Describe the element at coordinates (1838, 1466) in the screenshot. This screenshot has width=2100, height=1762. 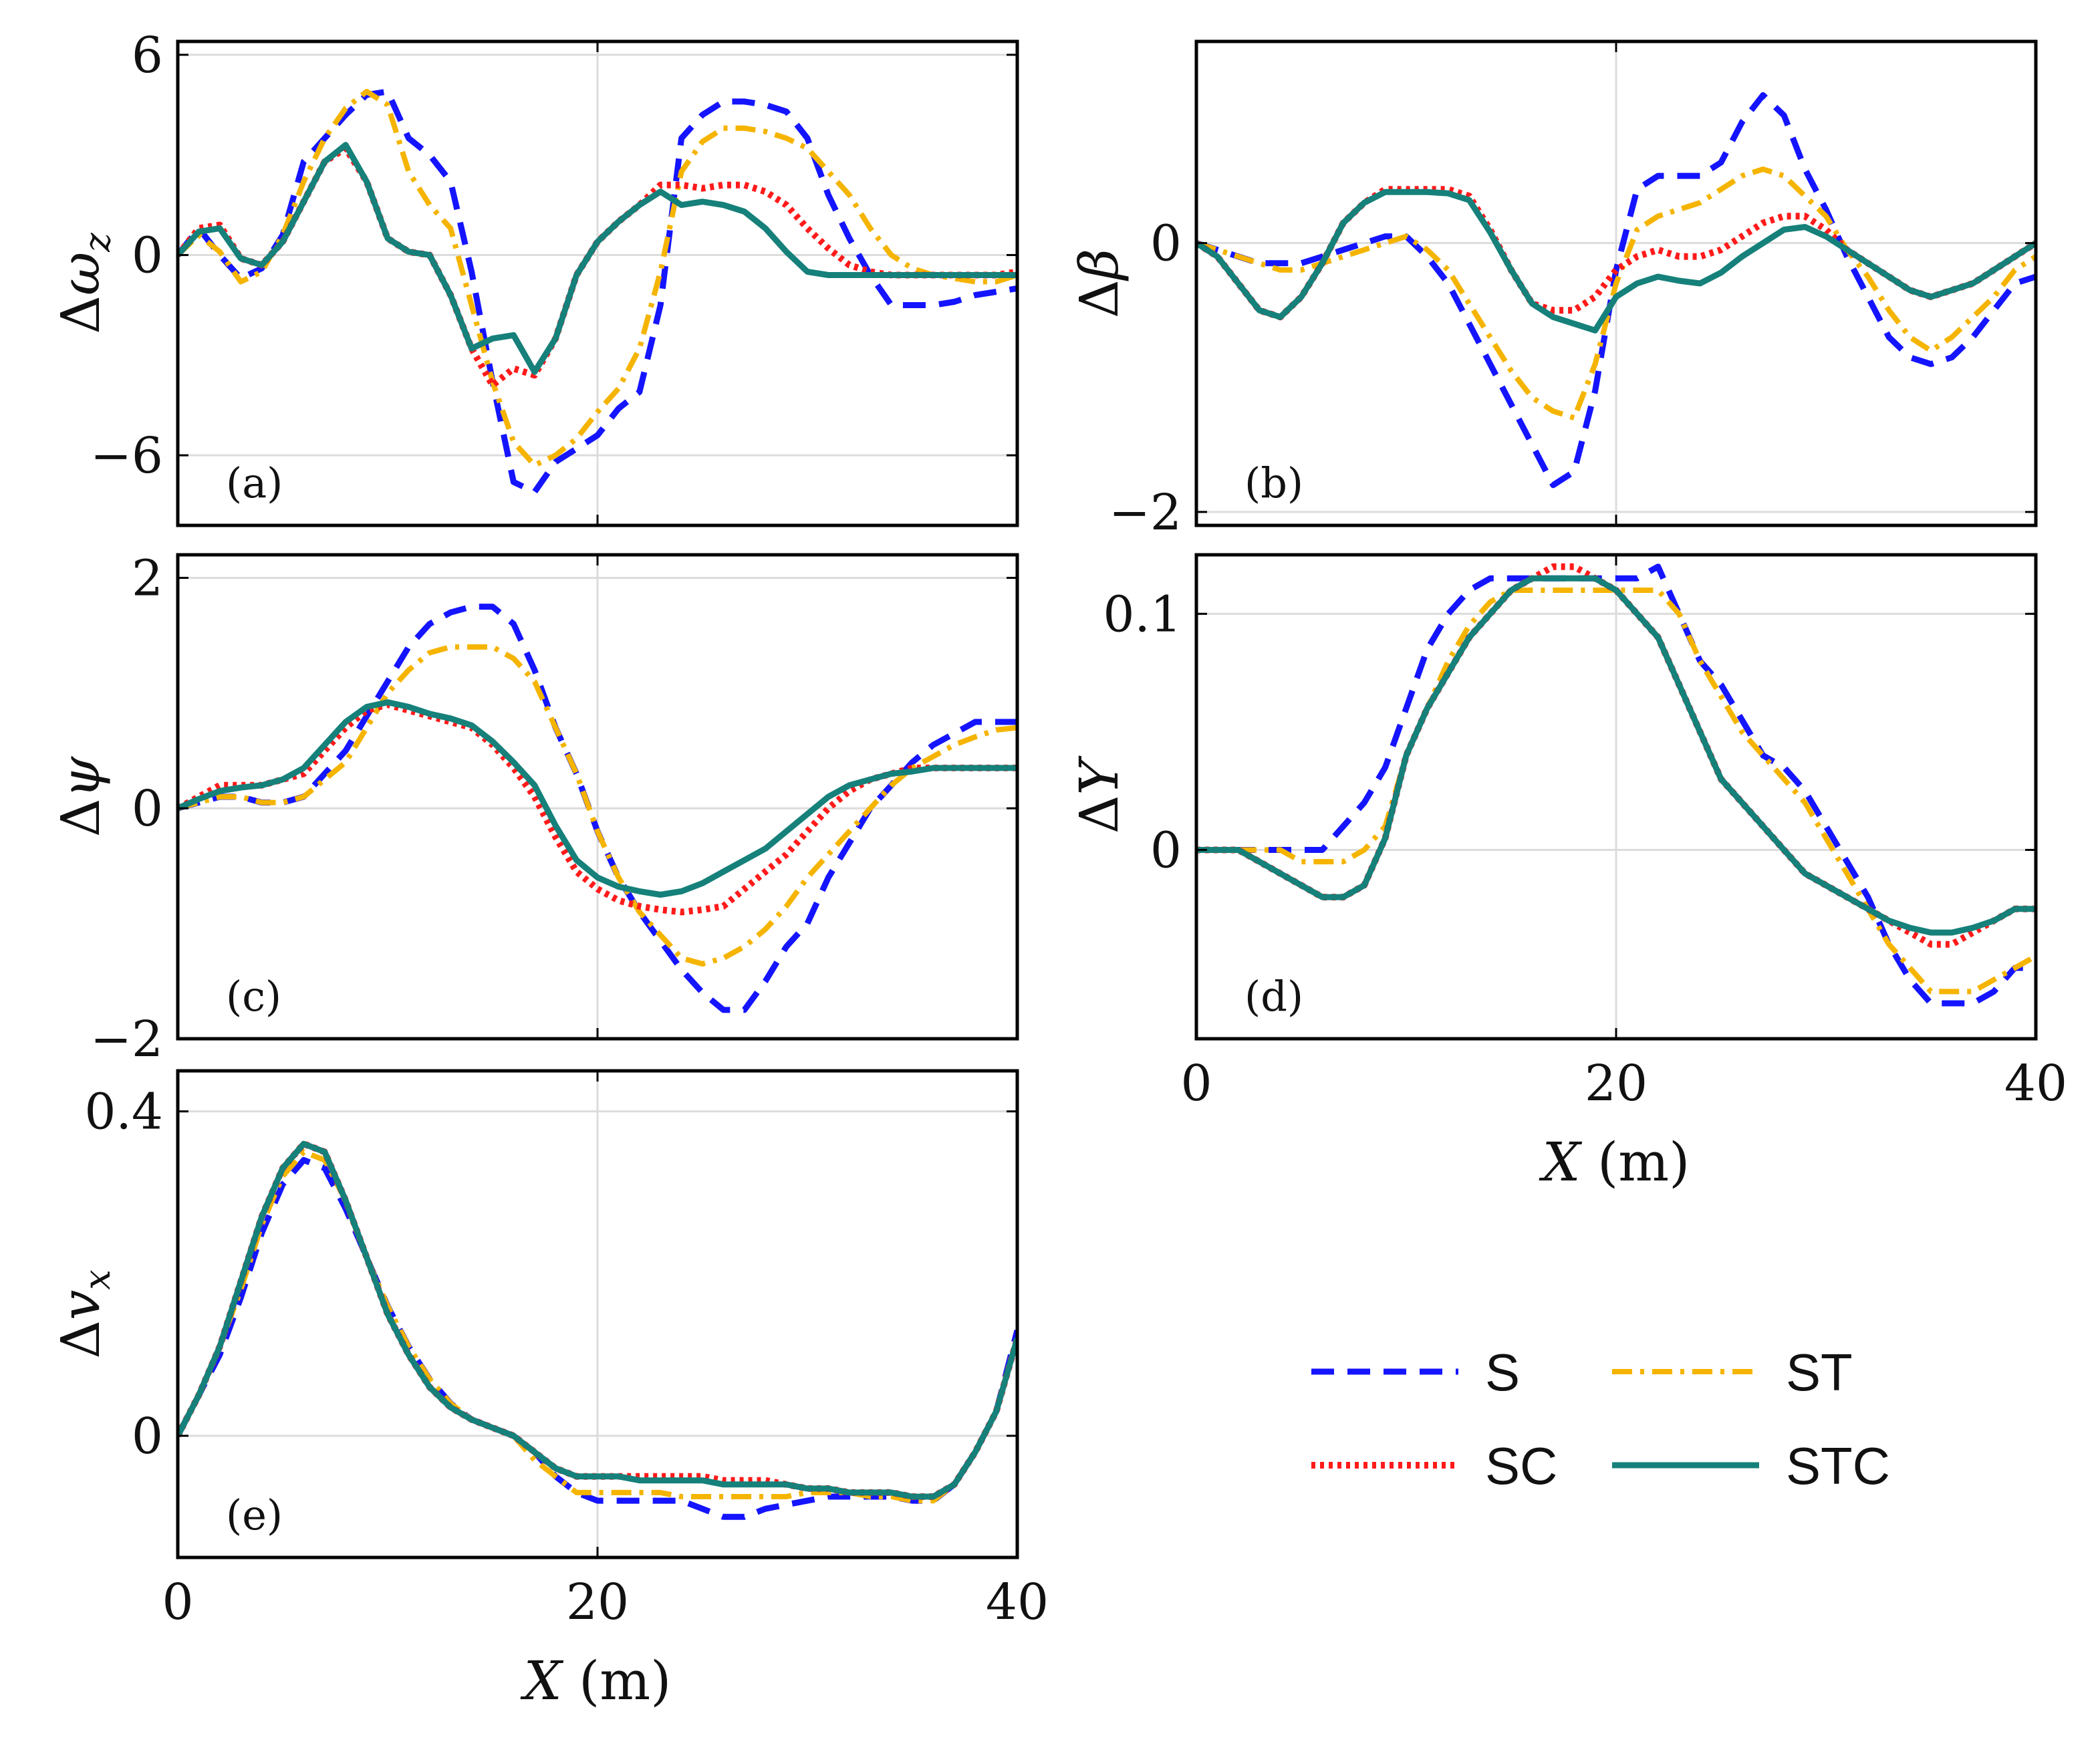
I see `legend-label: STC` at that location.